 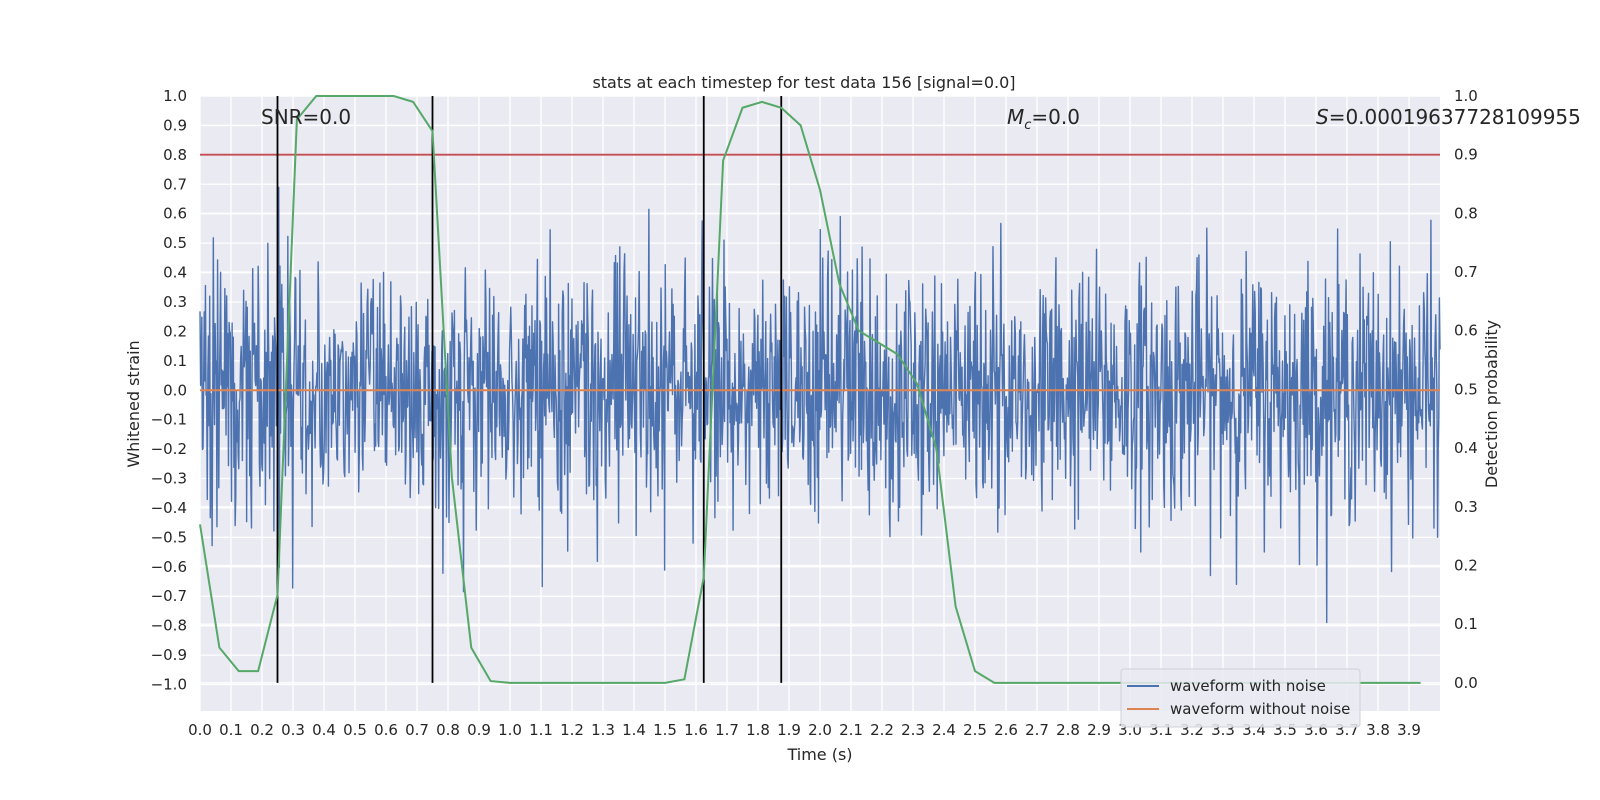 I want to click on y-tick-label: 0.6, so click(x=175, y=214).